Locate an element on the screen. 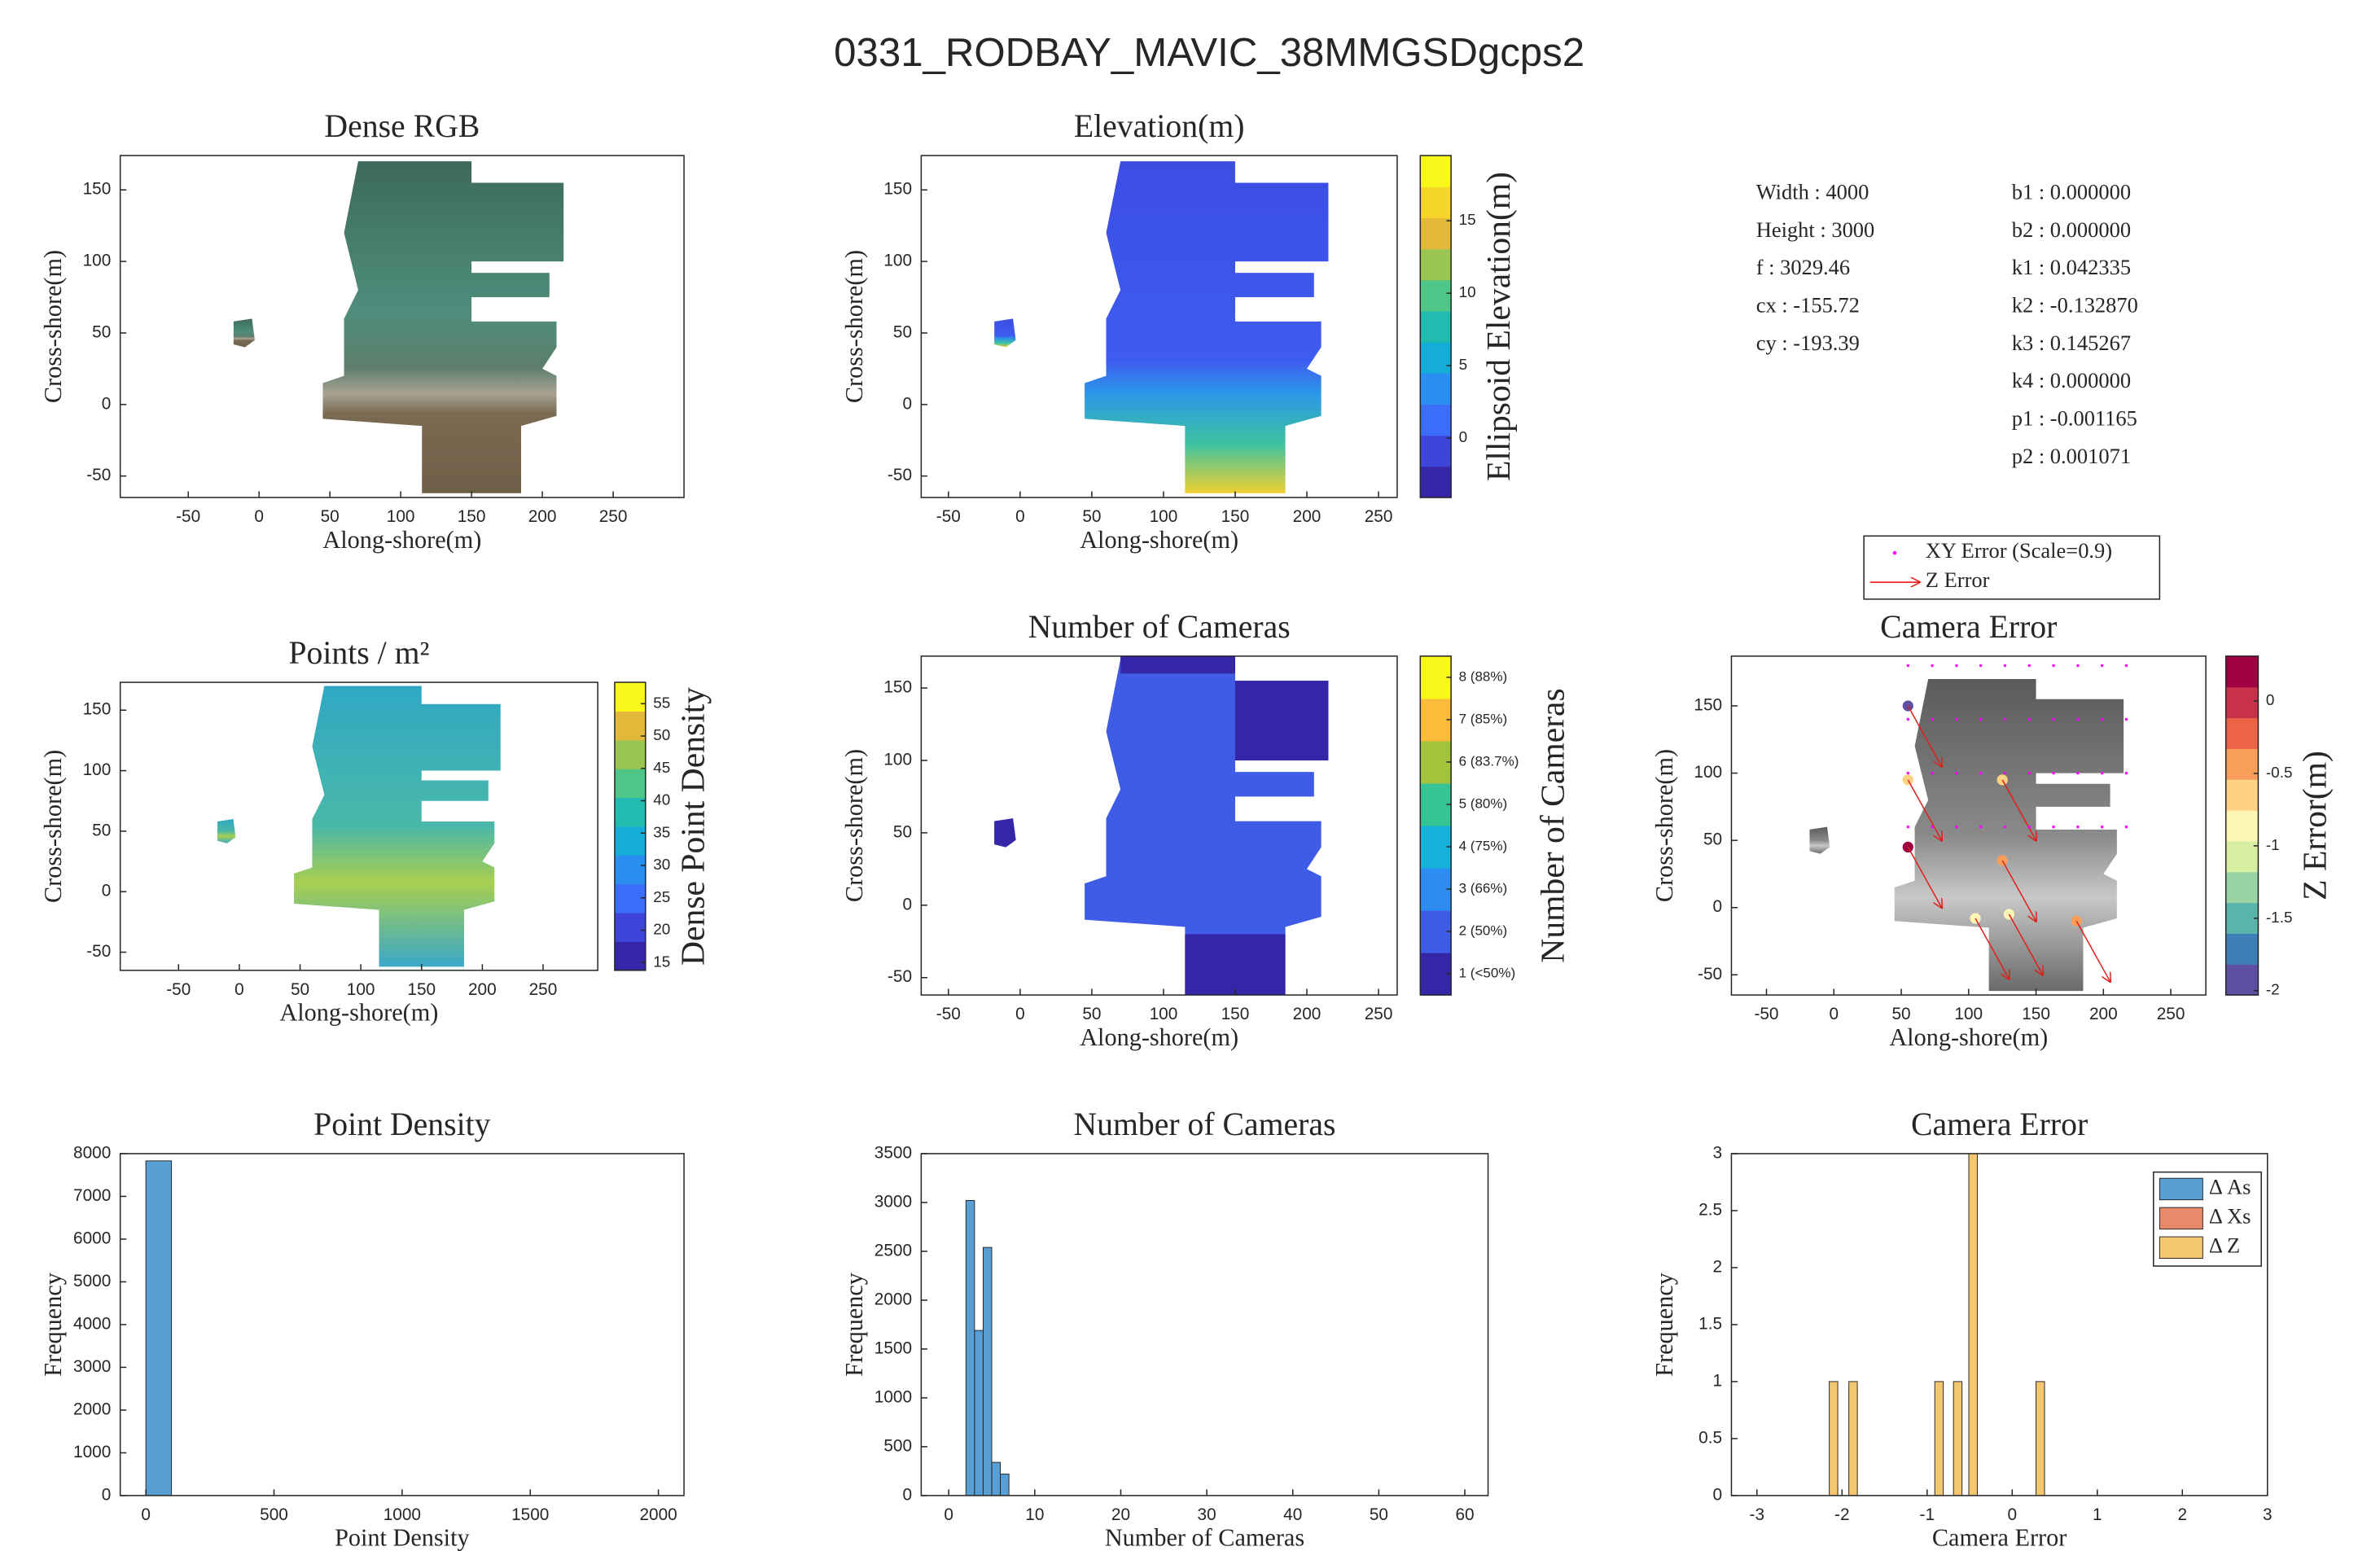 The width and height of the screenshot is (2380, 1551). param-text: k1 : 0.042335 is located at coordinates (2072, 267).